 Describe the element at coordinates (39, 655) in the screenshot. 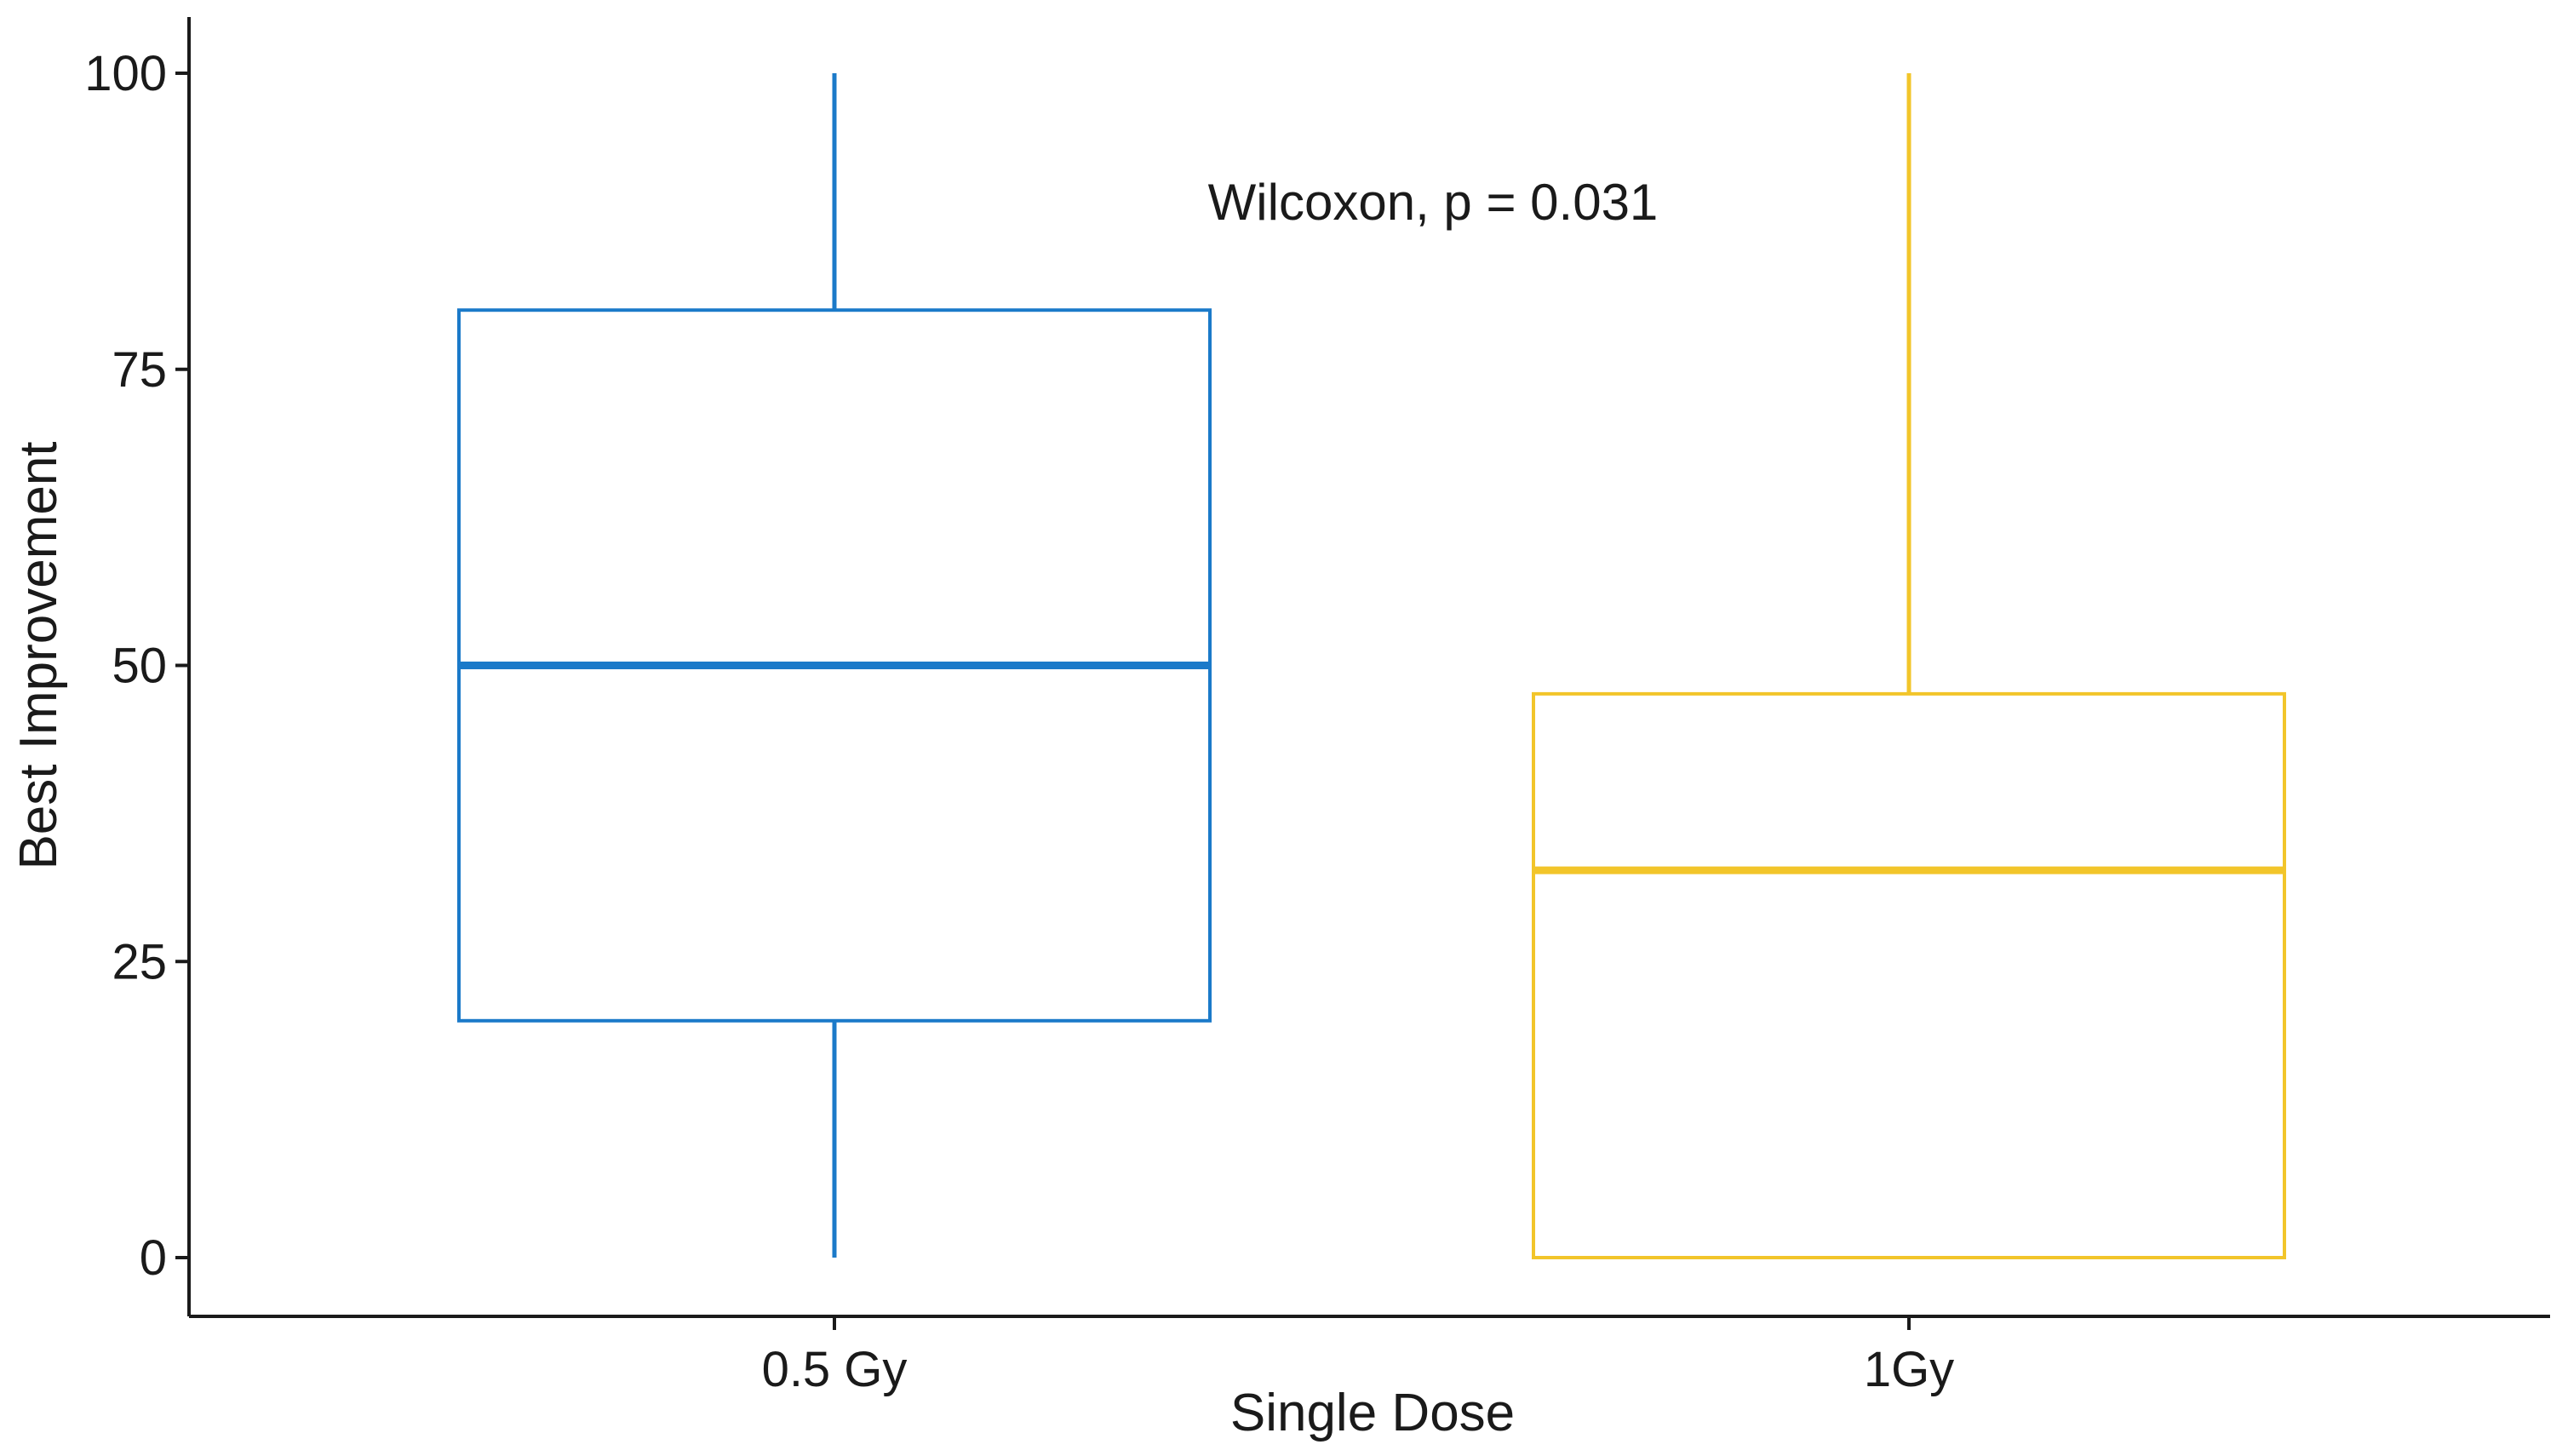

I see `y-axis-title: Best Improvement` at that location.